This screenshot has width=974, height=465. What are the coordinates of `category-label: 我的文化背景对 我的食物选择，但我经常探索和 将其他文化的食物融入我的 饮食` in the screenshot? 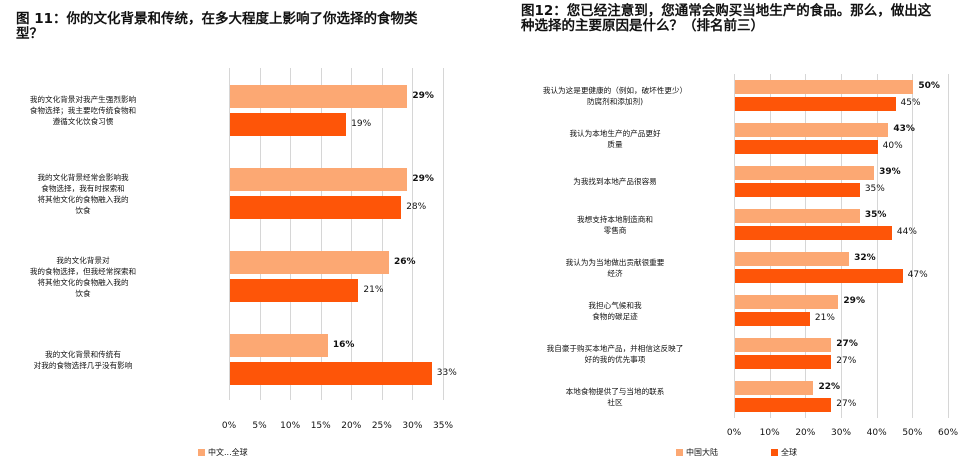 It's located at (83, 277).